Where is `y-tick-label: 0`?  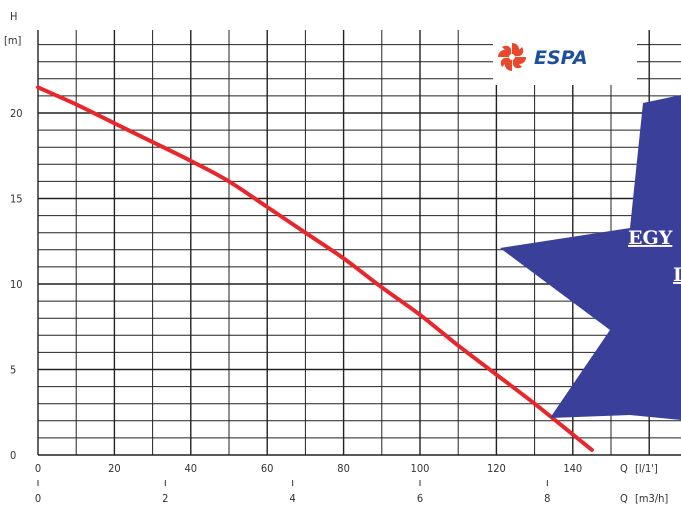 y-tick-label: 0 is located at coordinates (13, 455).